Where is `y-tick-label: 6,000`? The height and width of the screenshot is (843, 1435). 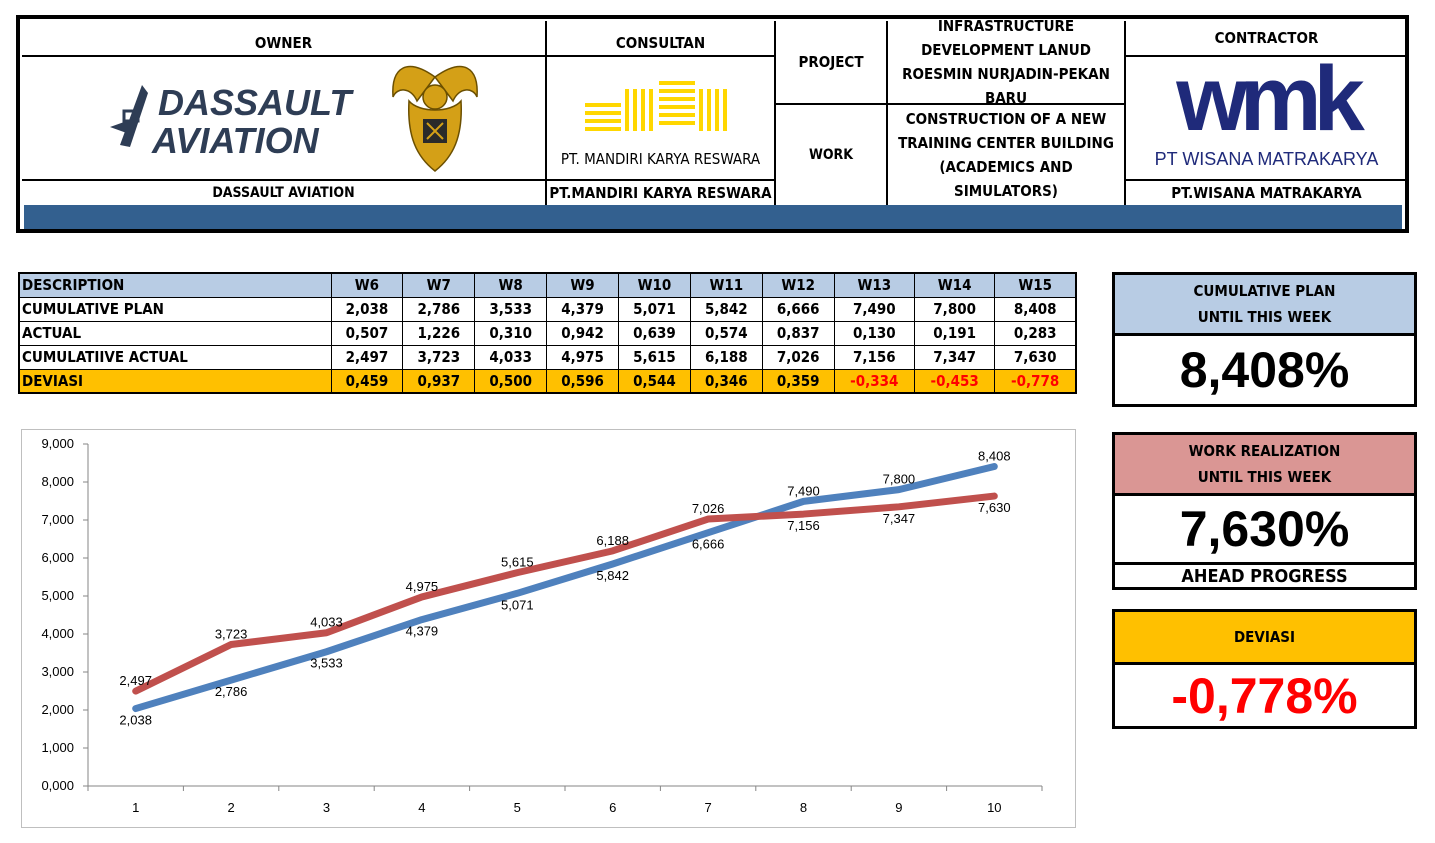
y-tick-label: 6,000 is located at coordinates (57, 557).